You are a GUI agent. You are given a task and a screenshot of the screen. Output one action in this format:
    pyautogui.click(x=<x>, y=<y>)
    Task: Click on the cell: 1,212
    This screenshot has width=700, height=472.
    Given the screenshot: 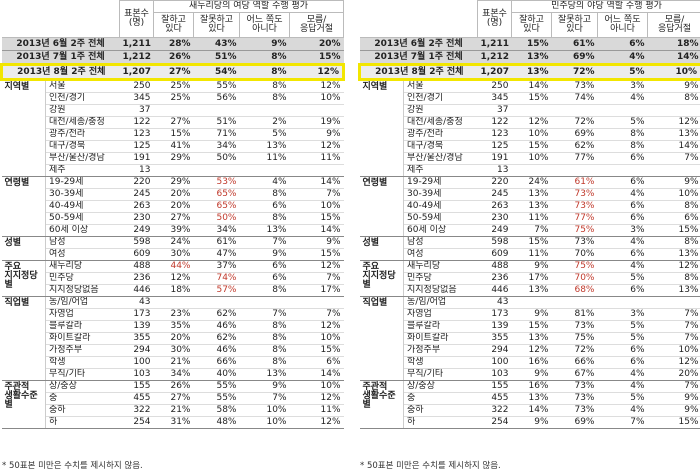 What is the action you would take?
    pyautogui.click(x=136, y=57)
    